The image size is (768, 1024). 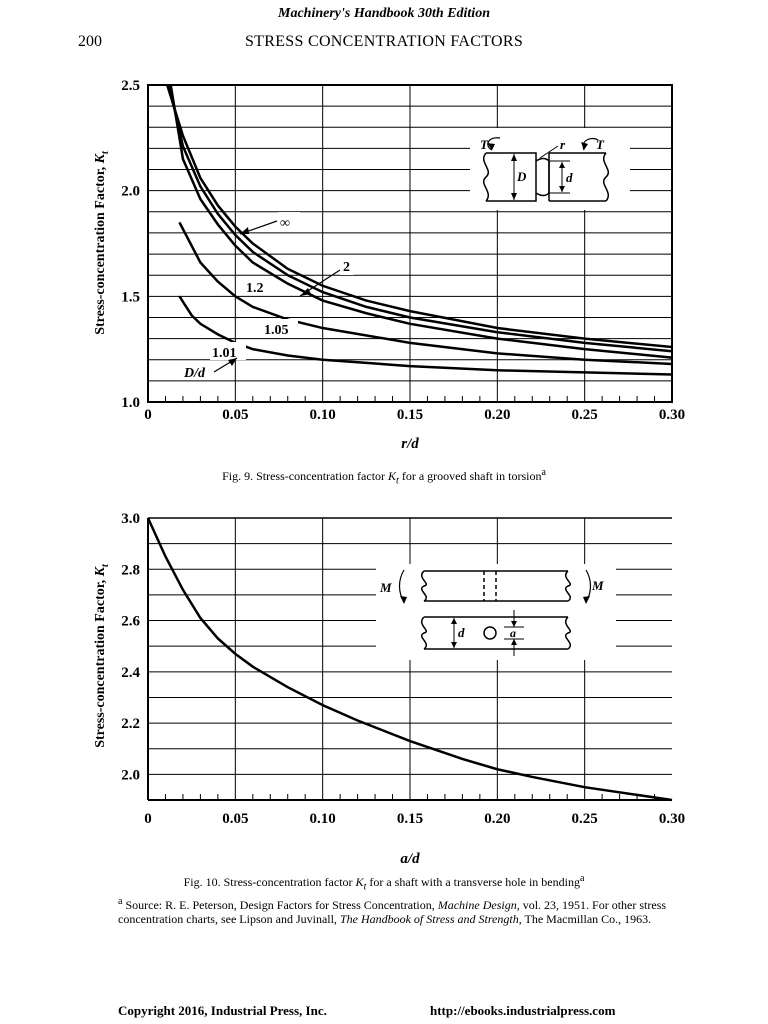 What do you see at coordinates (130, 673) in the screenshot?
I see `y-tick-label: 2.4` at bounding box center [130, 673].